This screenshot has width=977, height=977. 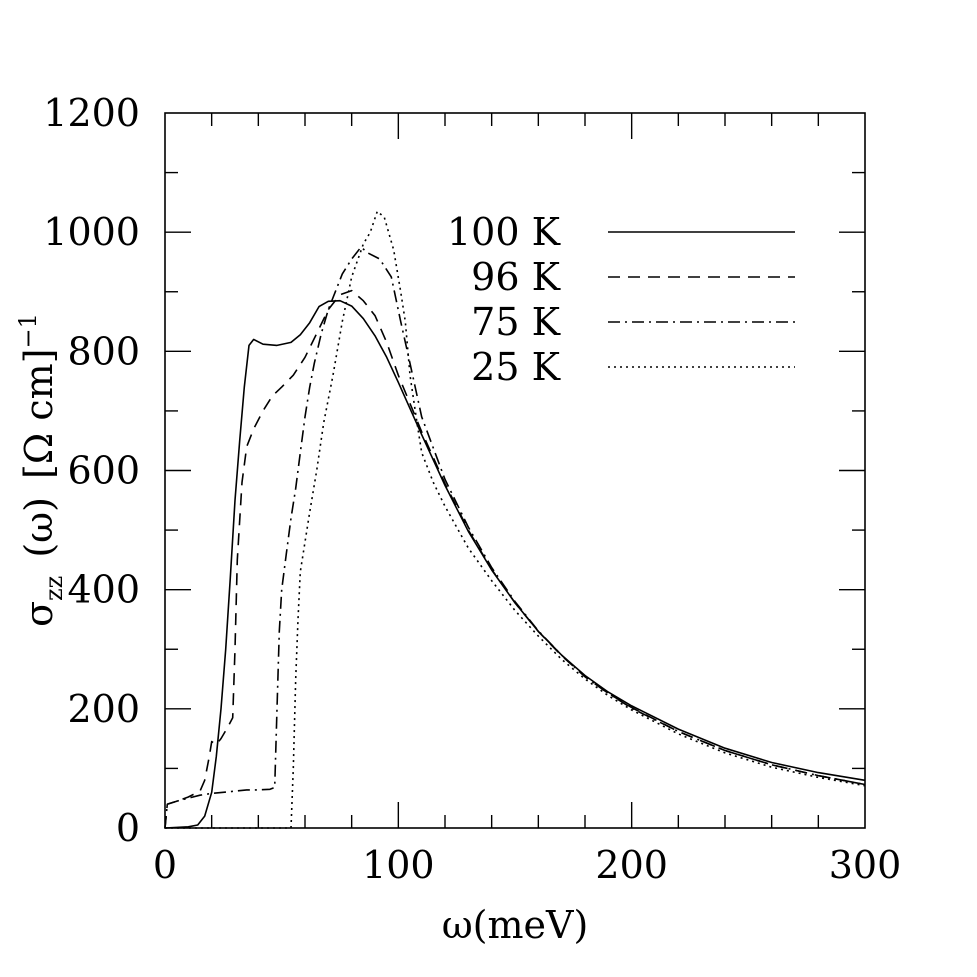 What do you see at coordinates (54, 588) in the screenshot?
I see `y-axis-subscript: zz` at bounding box center [54, 588].